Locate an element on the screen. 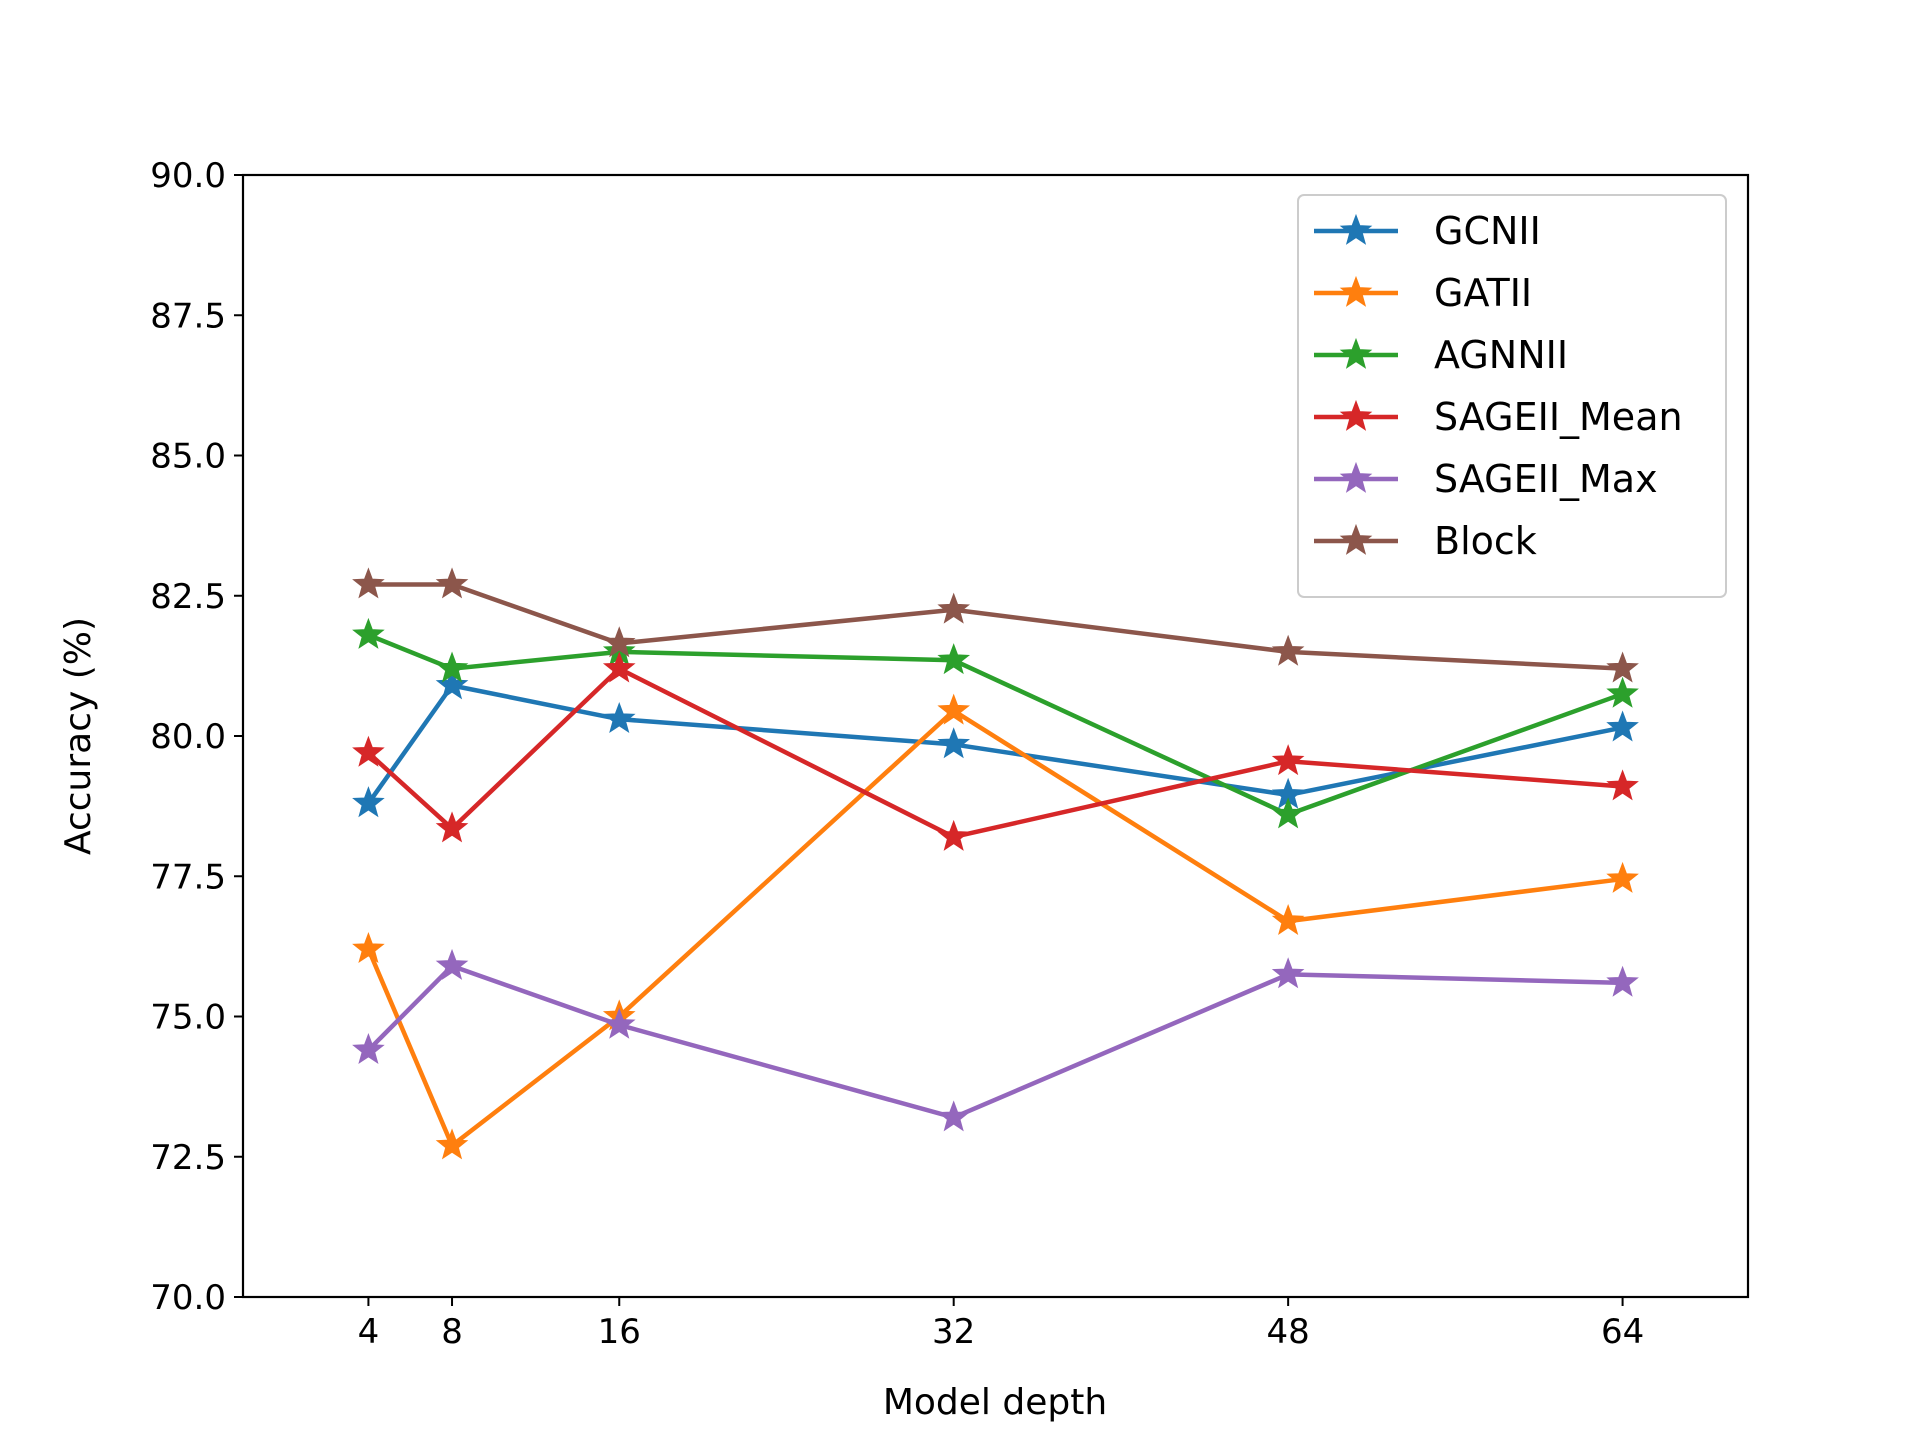 This screenshot has width=1920, height=1440. series-block is located at coordinates (995, 625).